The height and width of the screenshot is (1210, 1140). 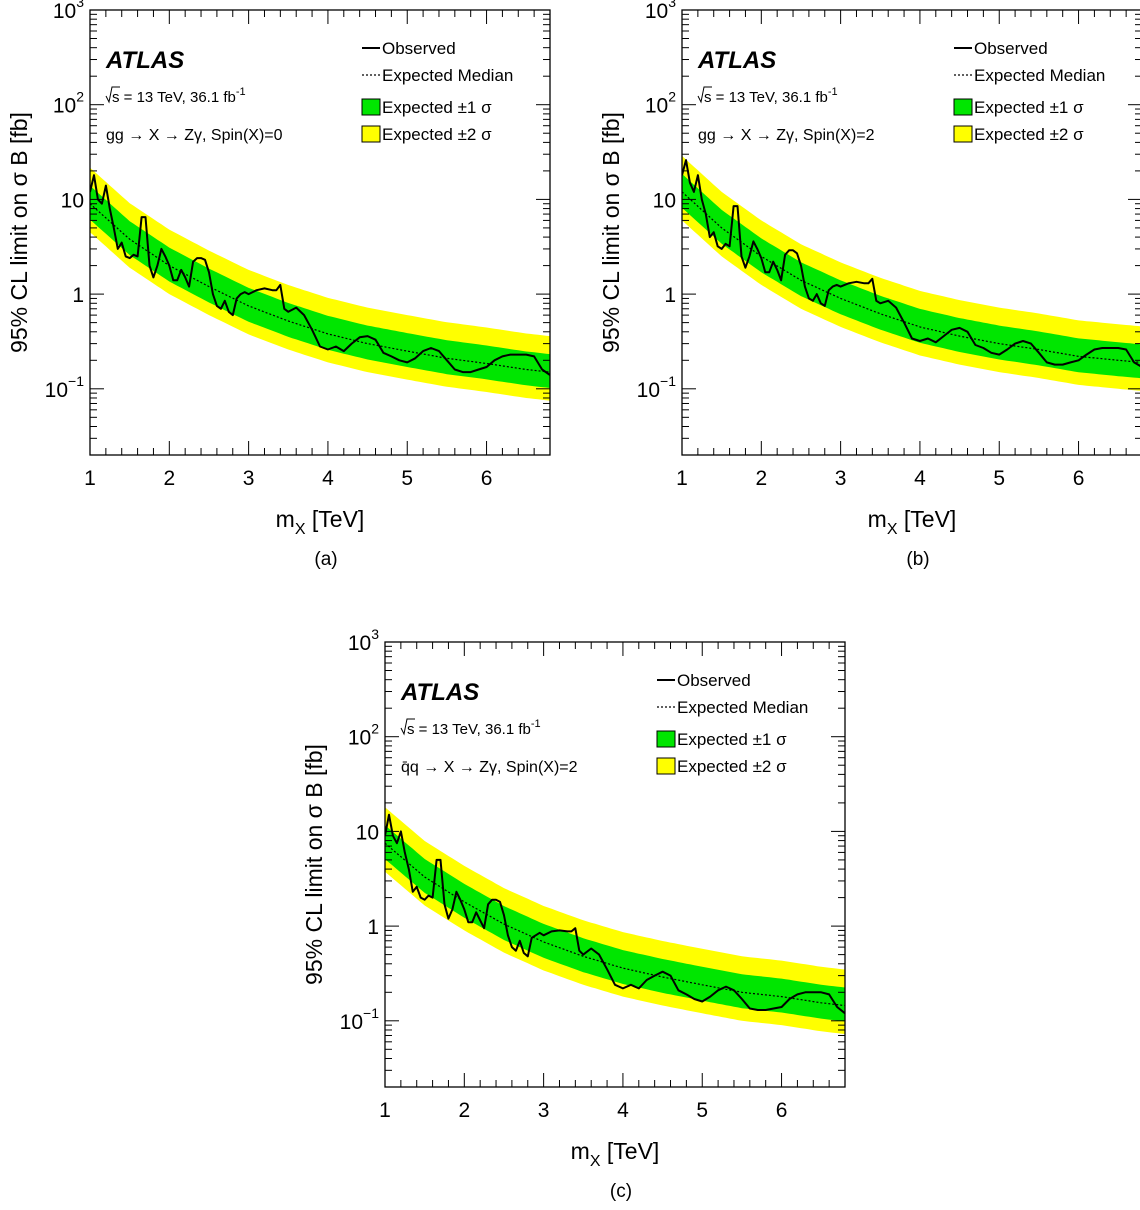 What do you see at coordinates (786, 135) in the screenshot?
I see `process-label: gg → X → Zγ, Spin(X)=2` at bounding box center [786, 135].